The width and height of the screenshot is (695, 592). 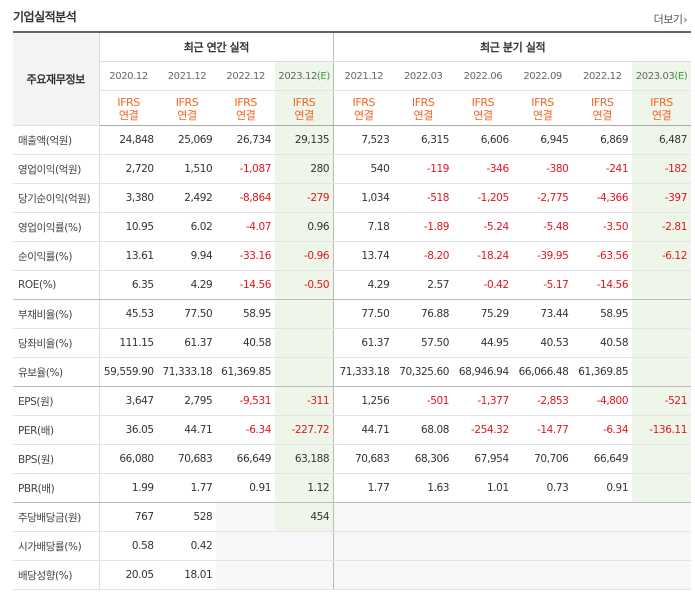 What do you see at coordinates (187, 198) in the screenshot?
I see `table-cell: 2,492` at bounding box center [187, 198].